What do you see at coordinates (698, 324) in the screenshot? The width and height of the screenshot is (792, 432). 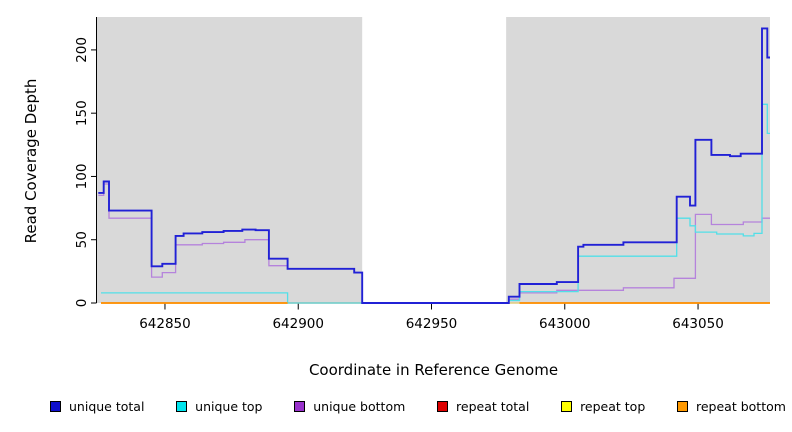 I see `x-tick-label: 643050` at bounding box center [698, 324].